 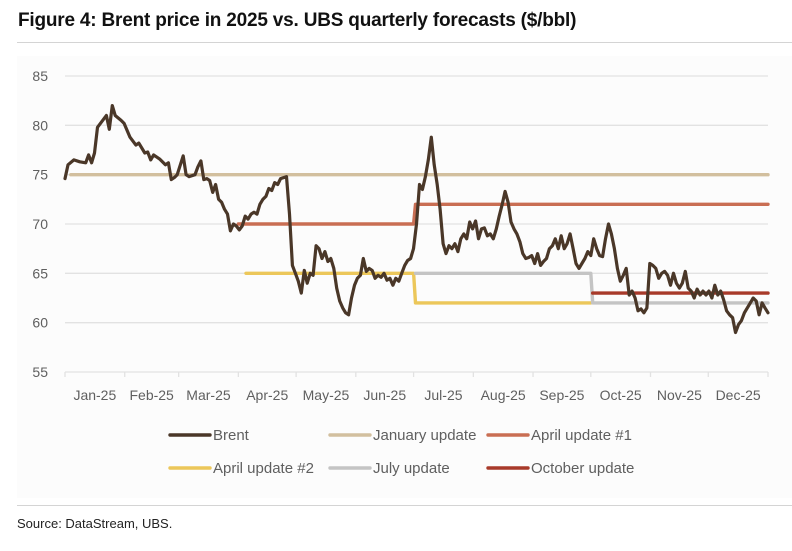 I want to click on x-tick-label: Sep-25, so click(x=561, y=395).